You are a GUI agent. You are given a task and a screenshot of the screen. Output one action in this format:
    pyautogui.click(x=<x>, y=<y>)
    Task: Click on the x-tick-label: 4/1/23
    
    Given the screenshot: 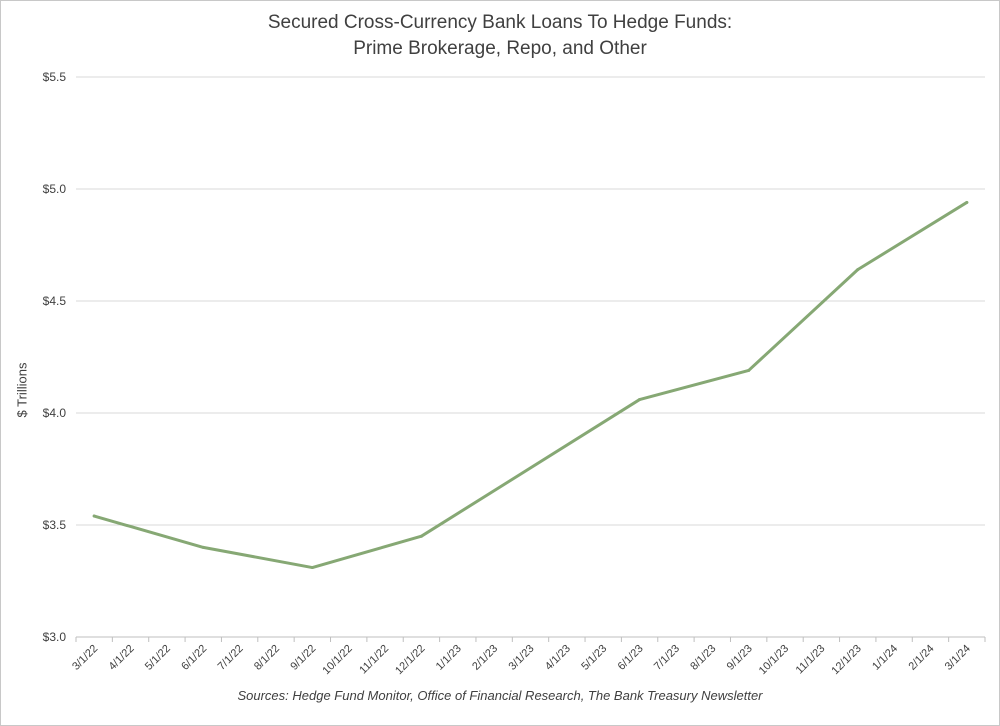 What is the action you would take?
    pyautogui.click(x=558, y=658)
    